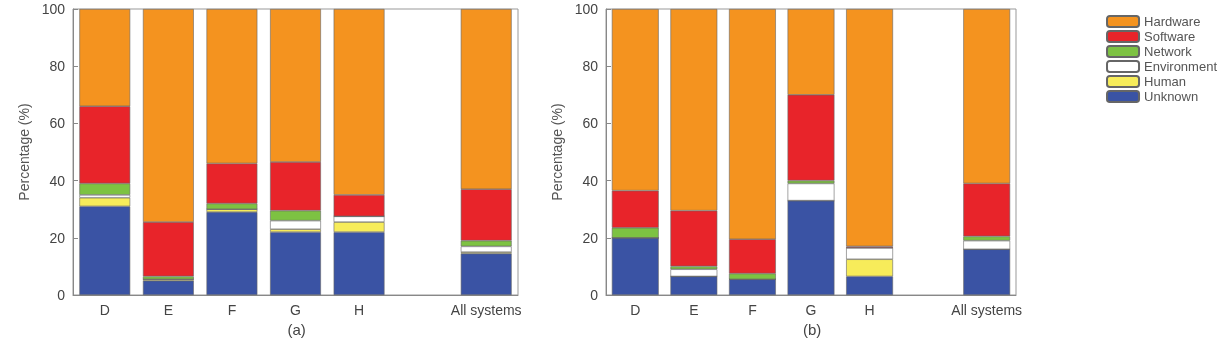 The width and height of the screenshot is (1224, 348). What do you see at coordinates (1165, 81) in the screenshot?
I see `legend-label: Human` at bounding box center [1165, 81].